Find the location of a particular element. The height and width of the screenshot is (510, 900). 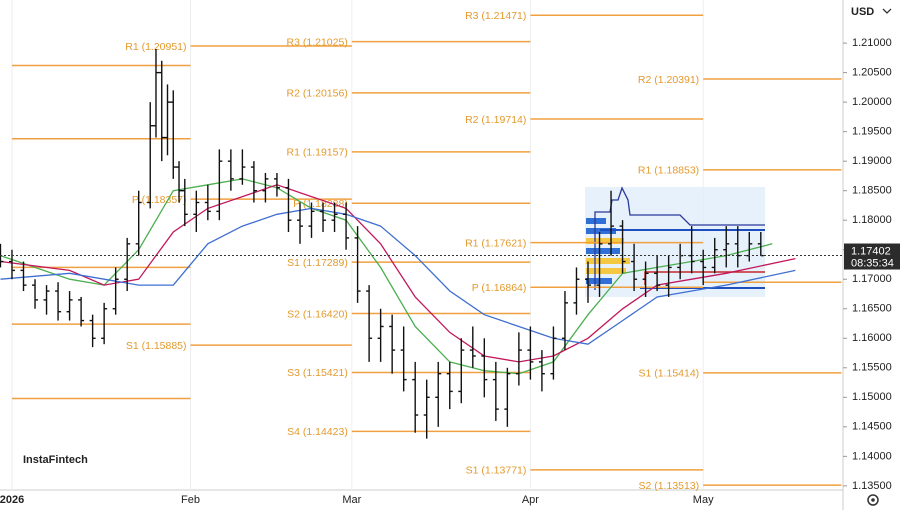

pivot-label: S4 (1.14423) is located at coordinates (317, 432).